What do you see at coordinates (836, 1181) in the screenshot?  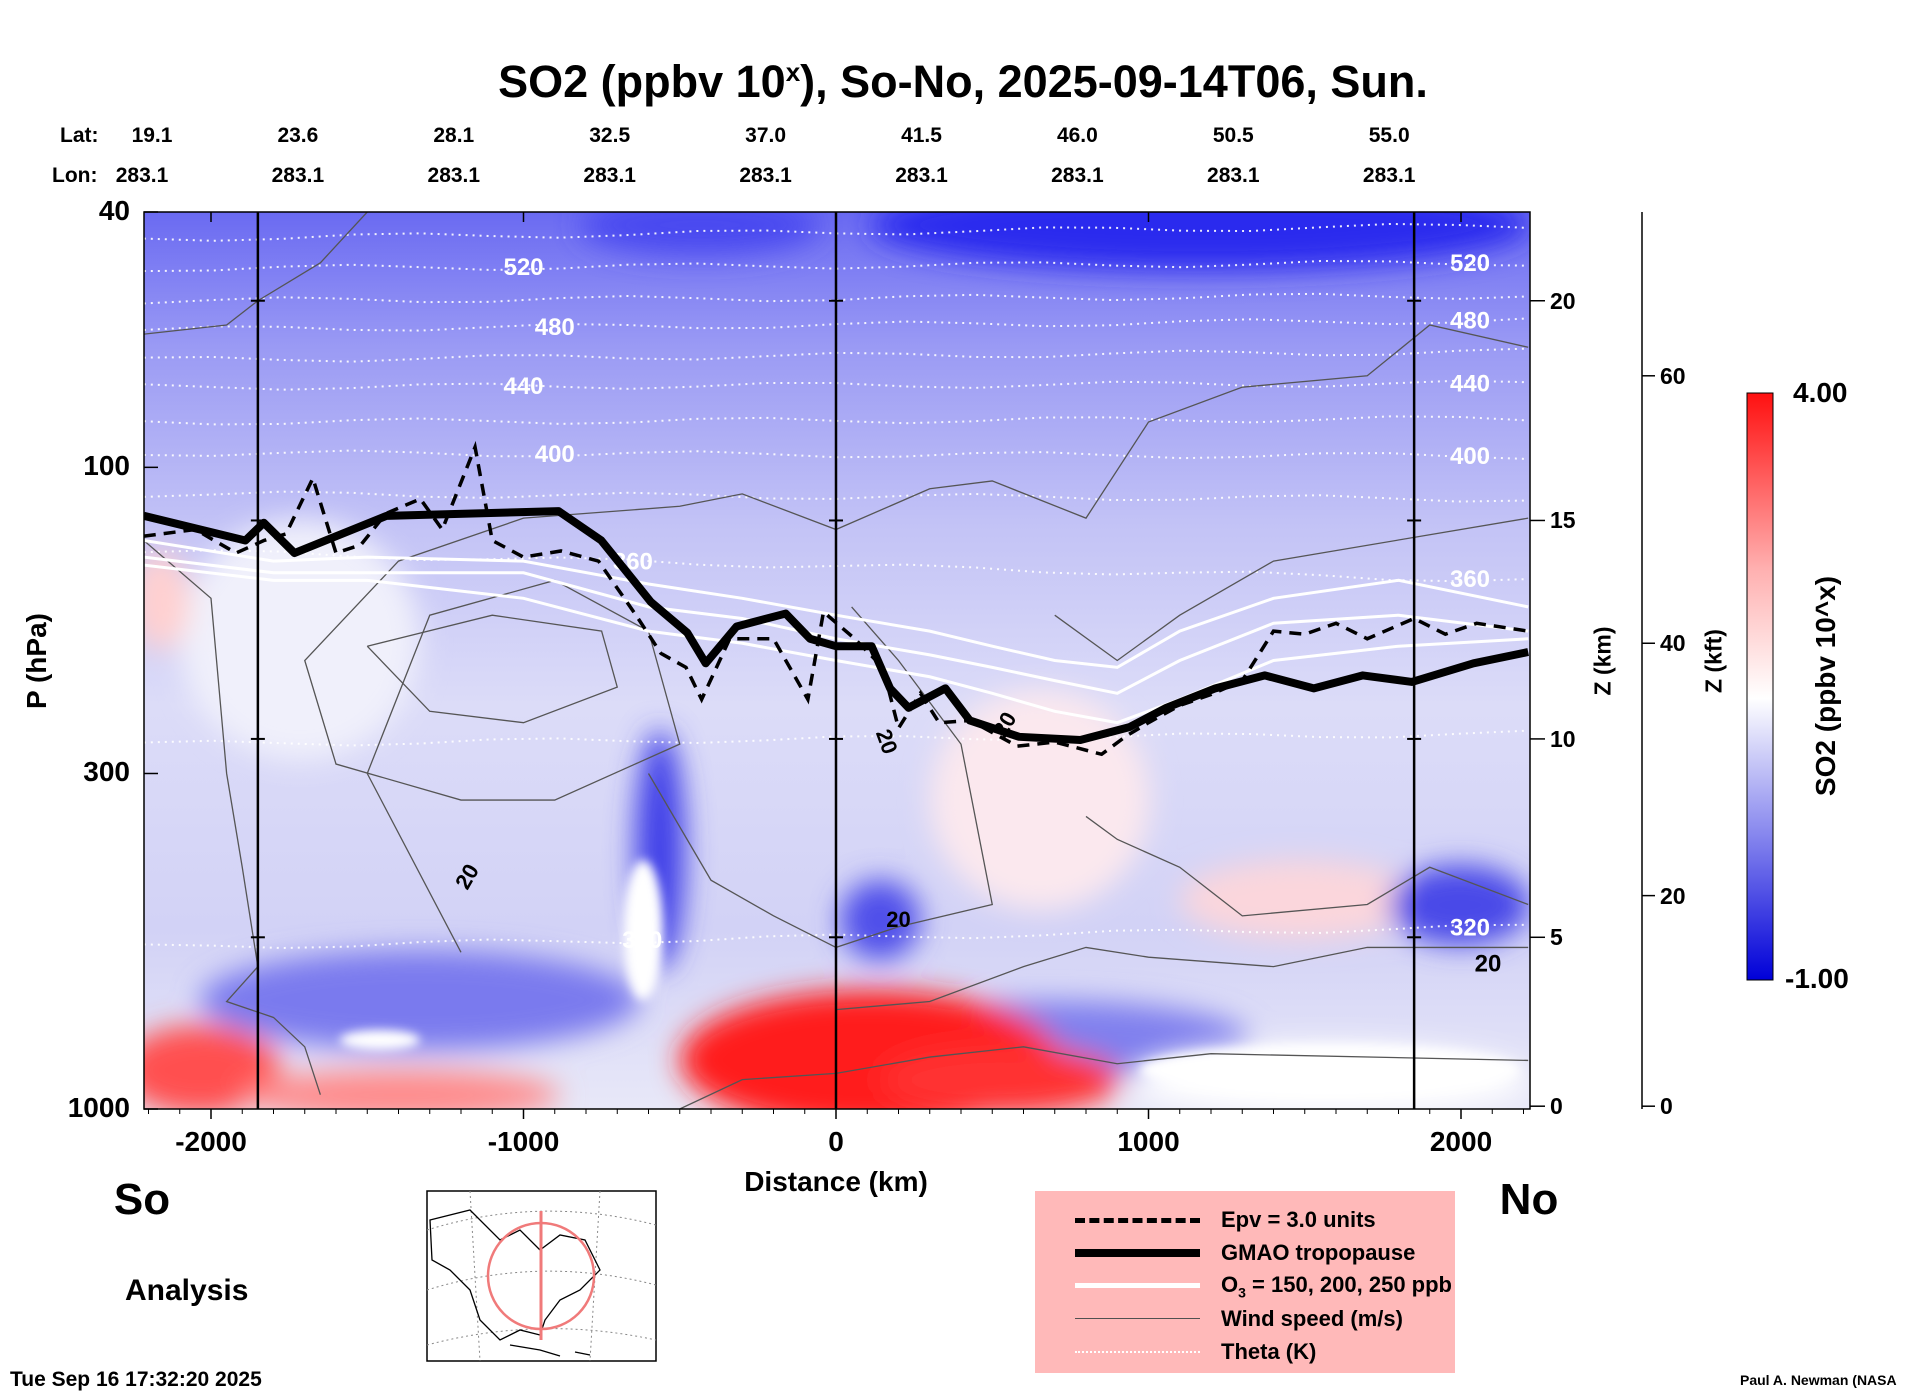 I see `x-axis-label: Distance (km)` at bounding box center [836, 1181].